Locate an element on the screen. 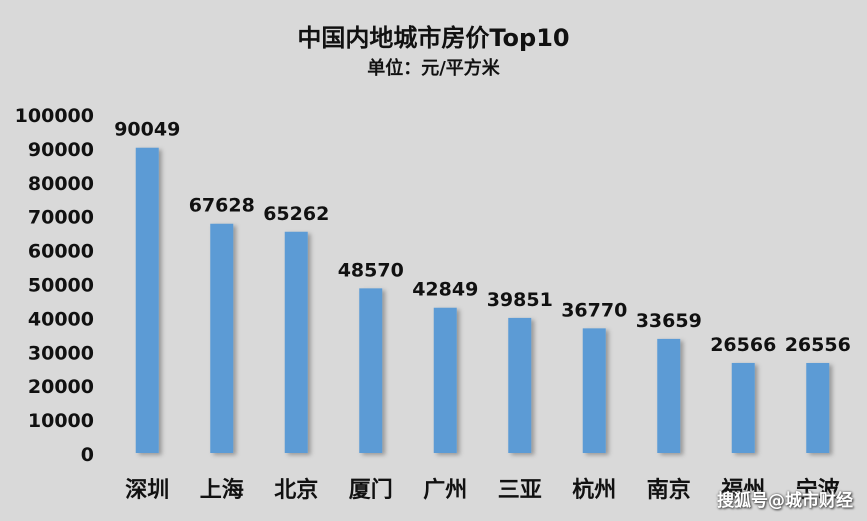 Image resolution: width=867 pixels, height=521 pixels. x-tick-label: 广州 is located at coordinates (445, 490).